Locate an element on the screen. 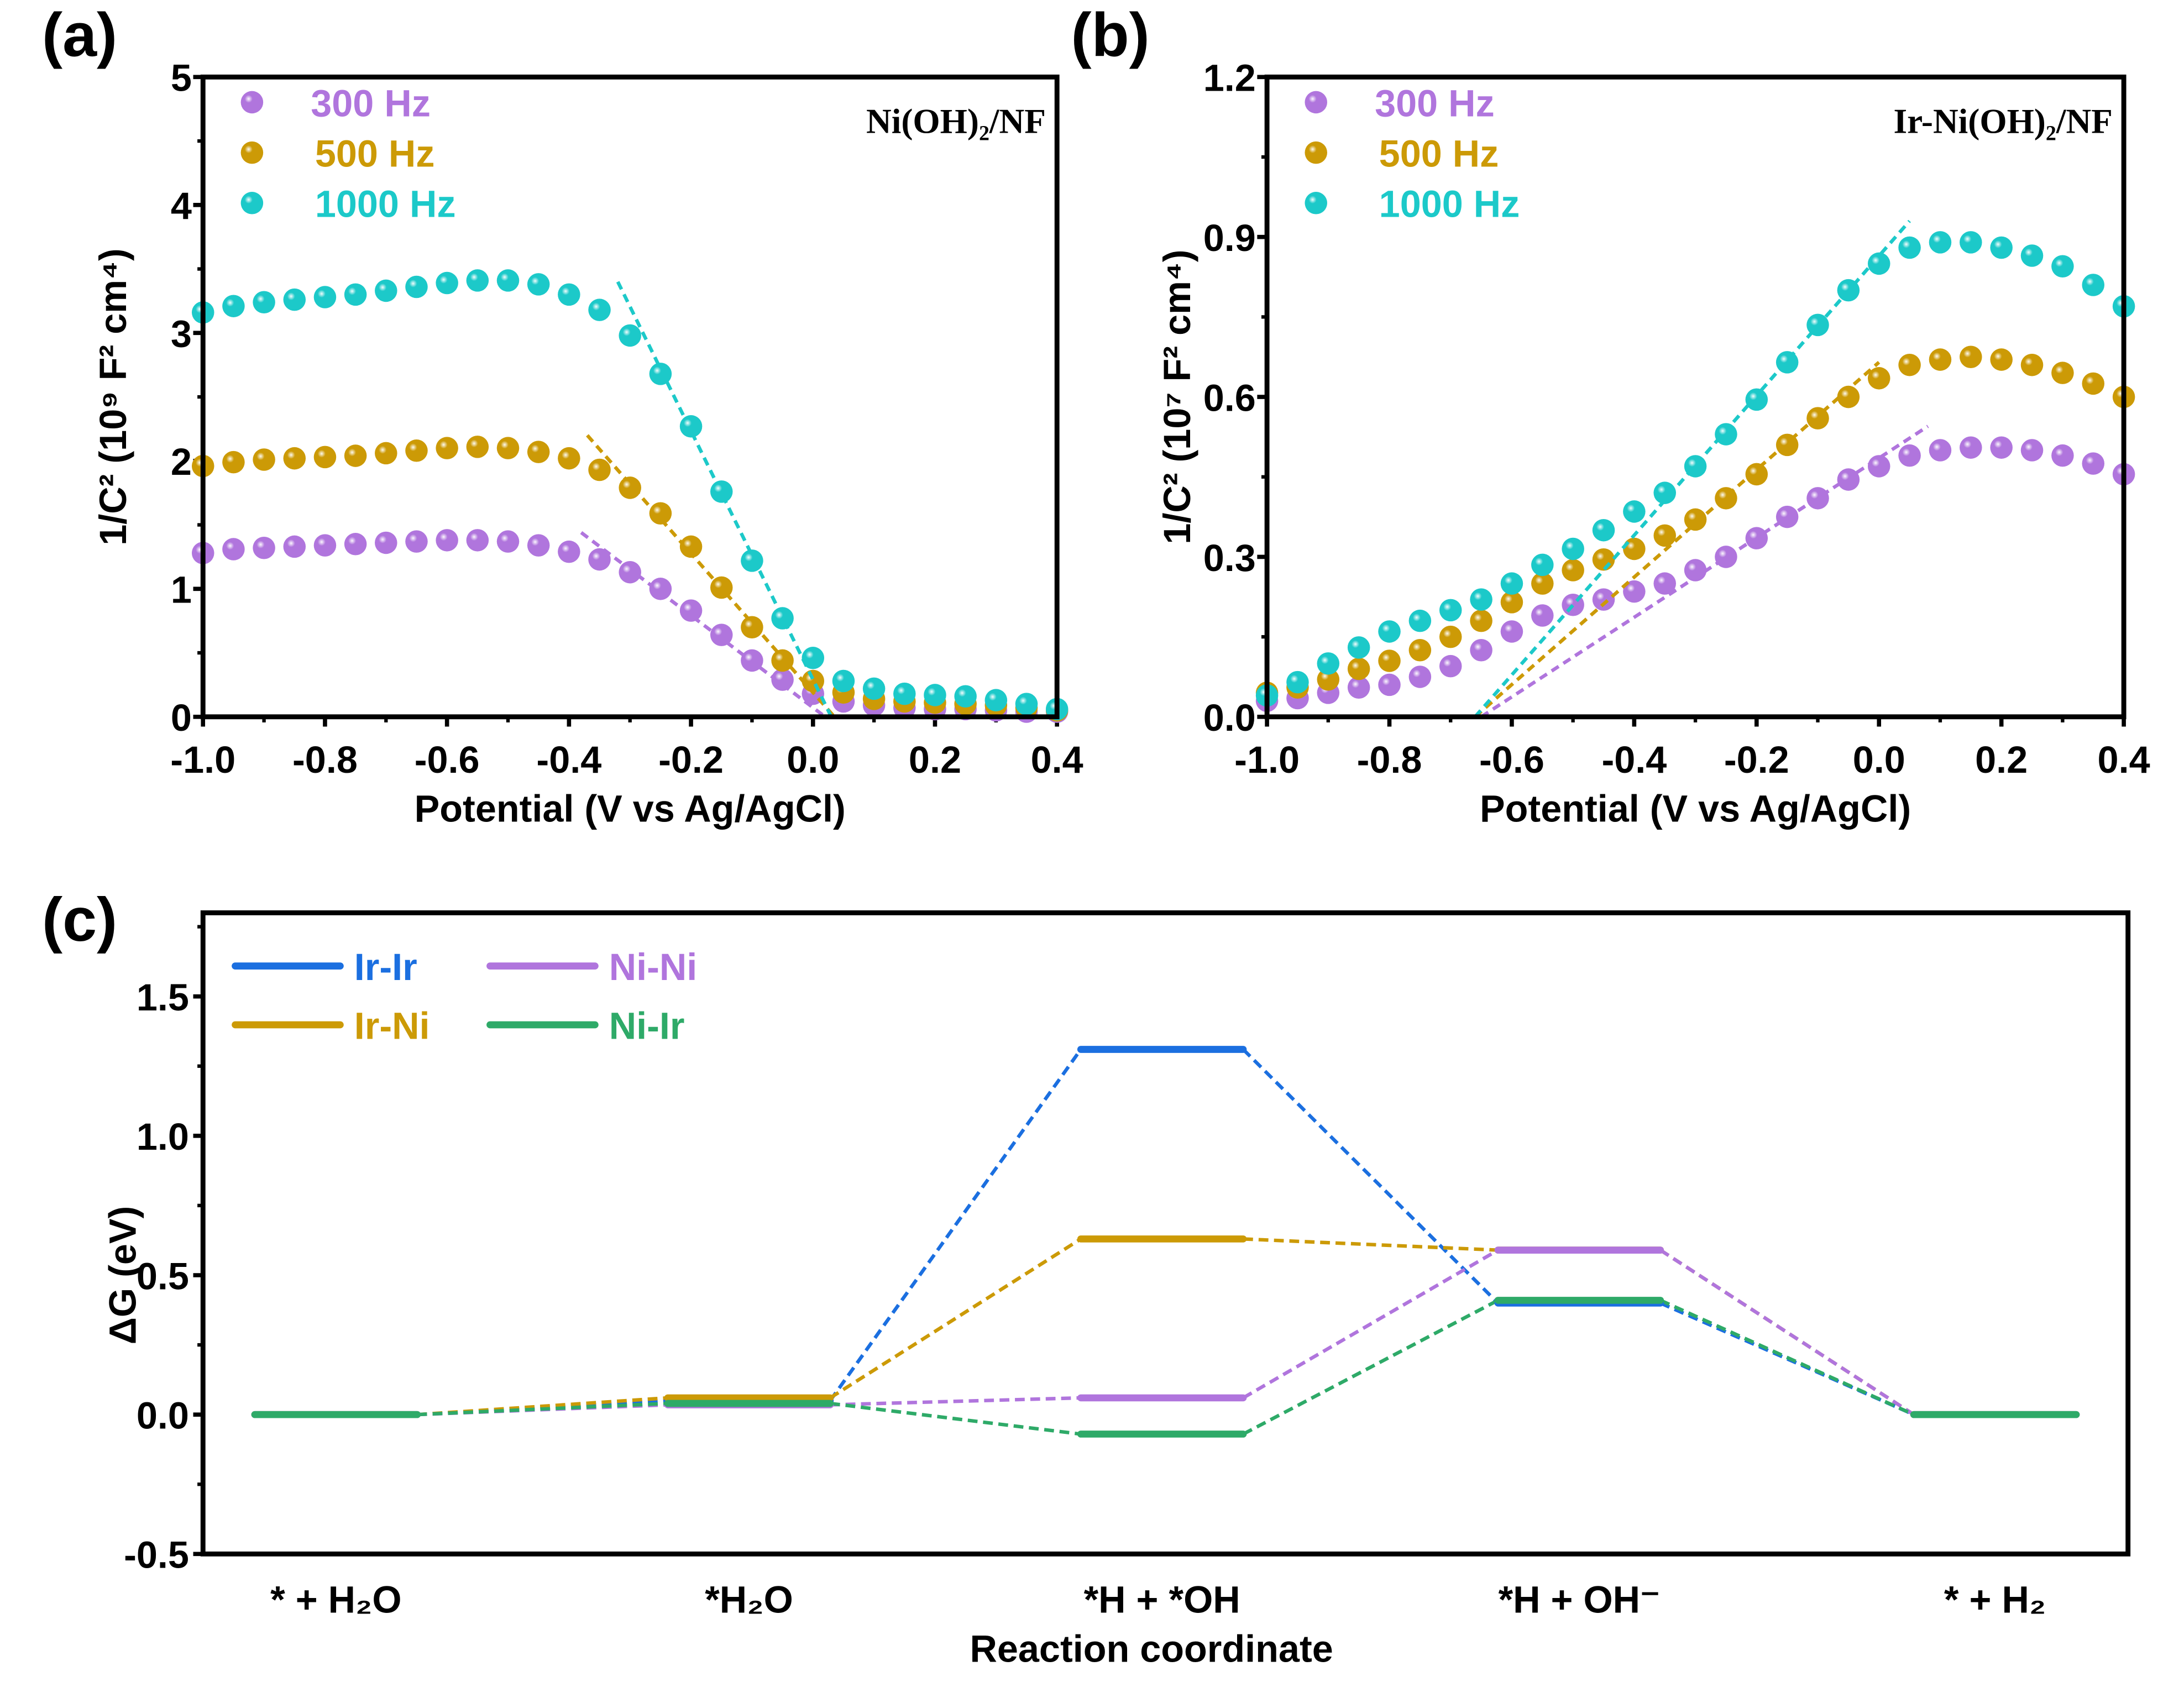  series-ni-ir is located at coordinates (1166, 1367).